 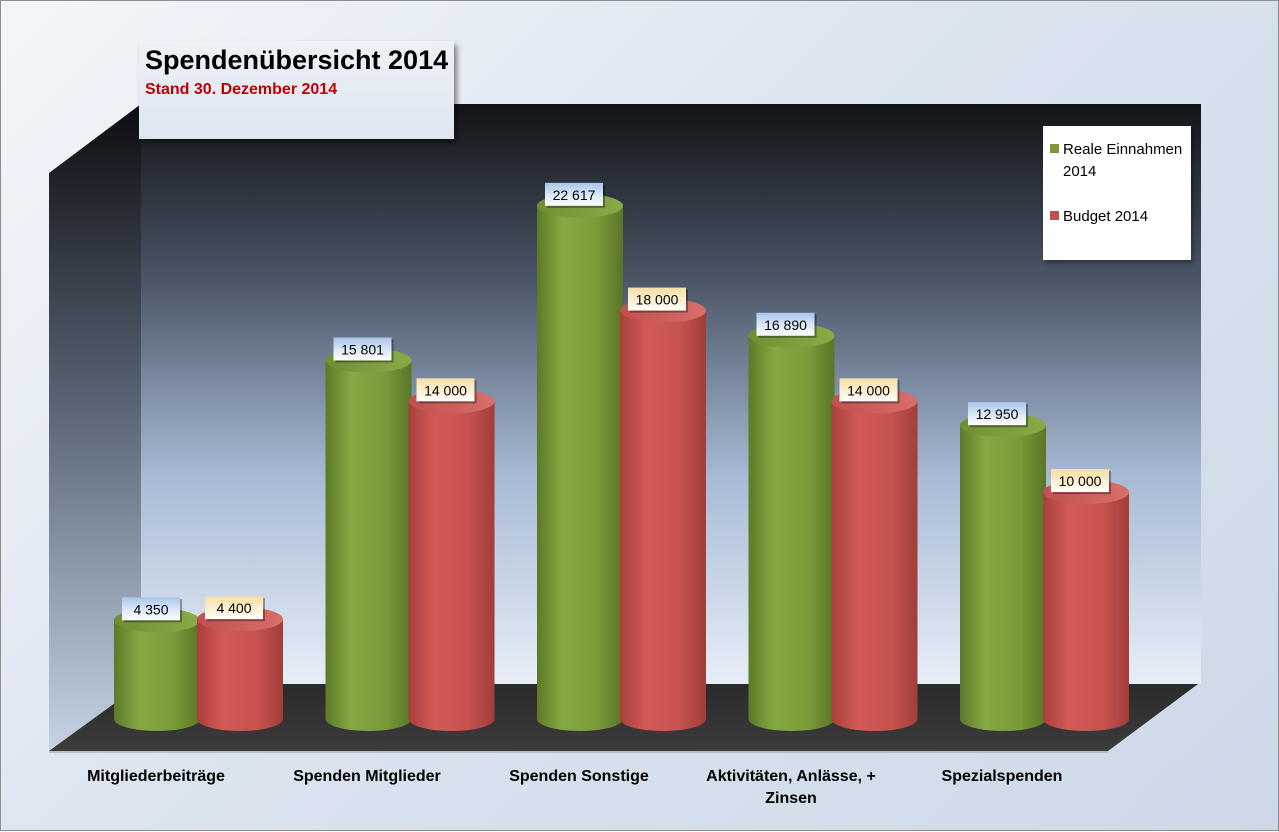 What do you see at coordinates (241, 89) in the screenshot?
I see `chart-subtitle: Stand 30. Dezember 2014` at bounding box center [241, 89].